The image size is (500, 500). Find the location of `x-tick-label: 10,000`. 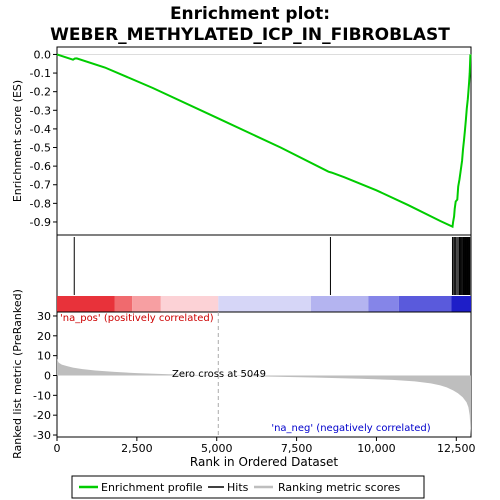

x-tick-label: 10,000 is located at coordinates (376, 448).